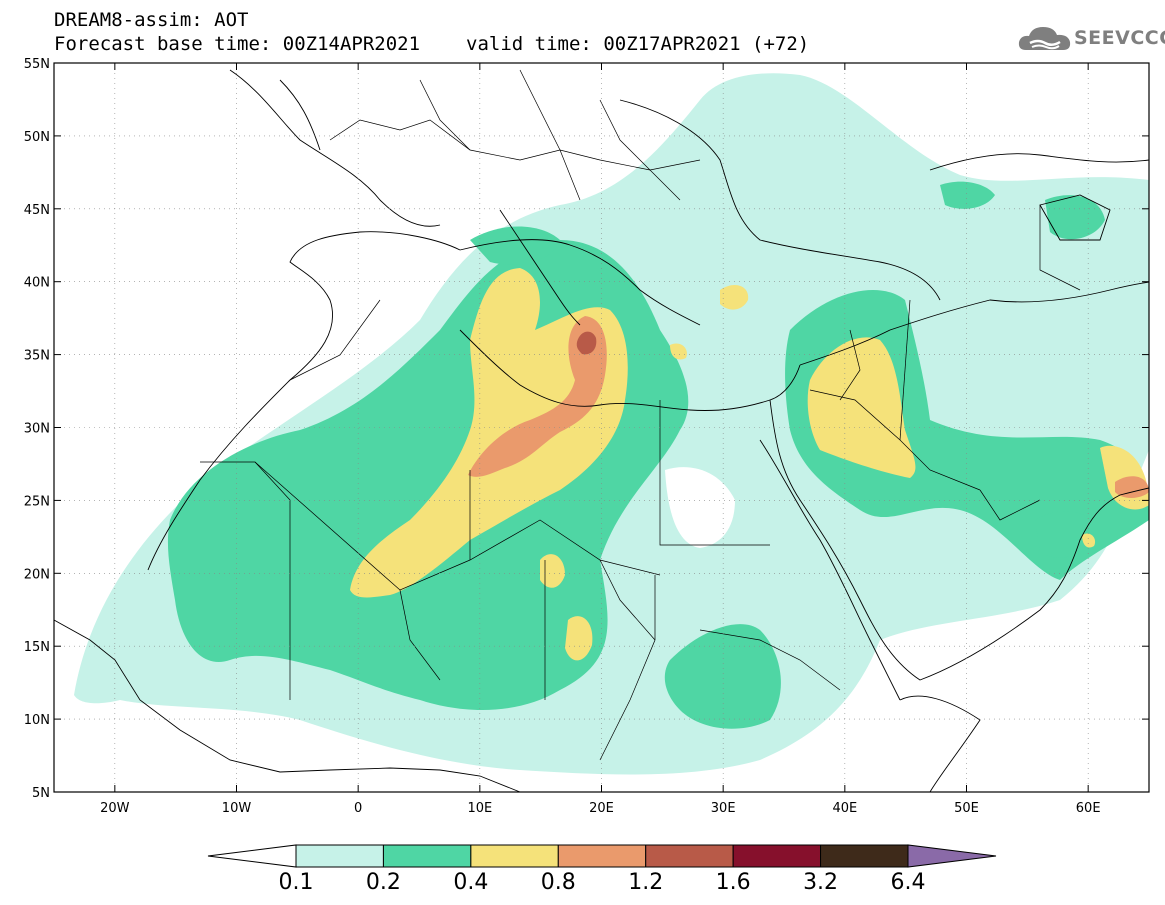  I want to click on longitude-labels: 20W 10W 0 10E 20E 30E 40E 50E 60E, so click(600, 808).